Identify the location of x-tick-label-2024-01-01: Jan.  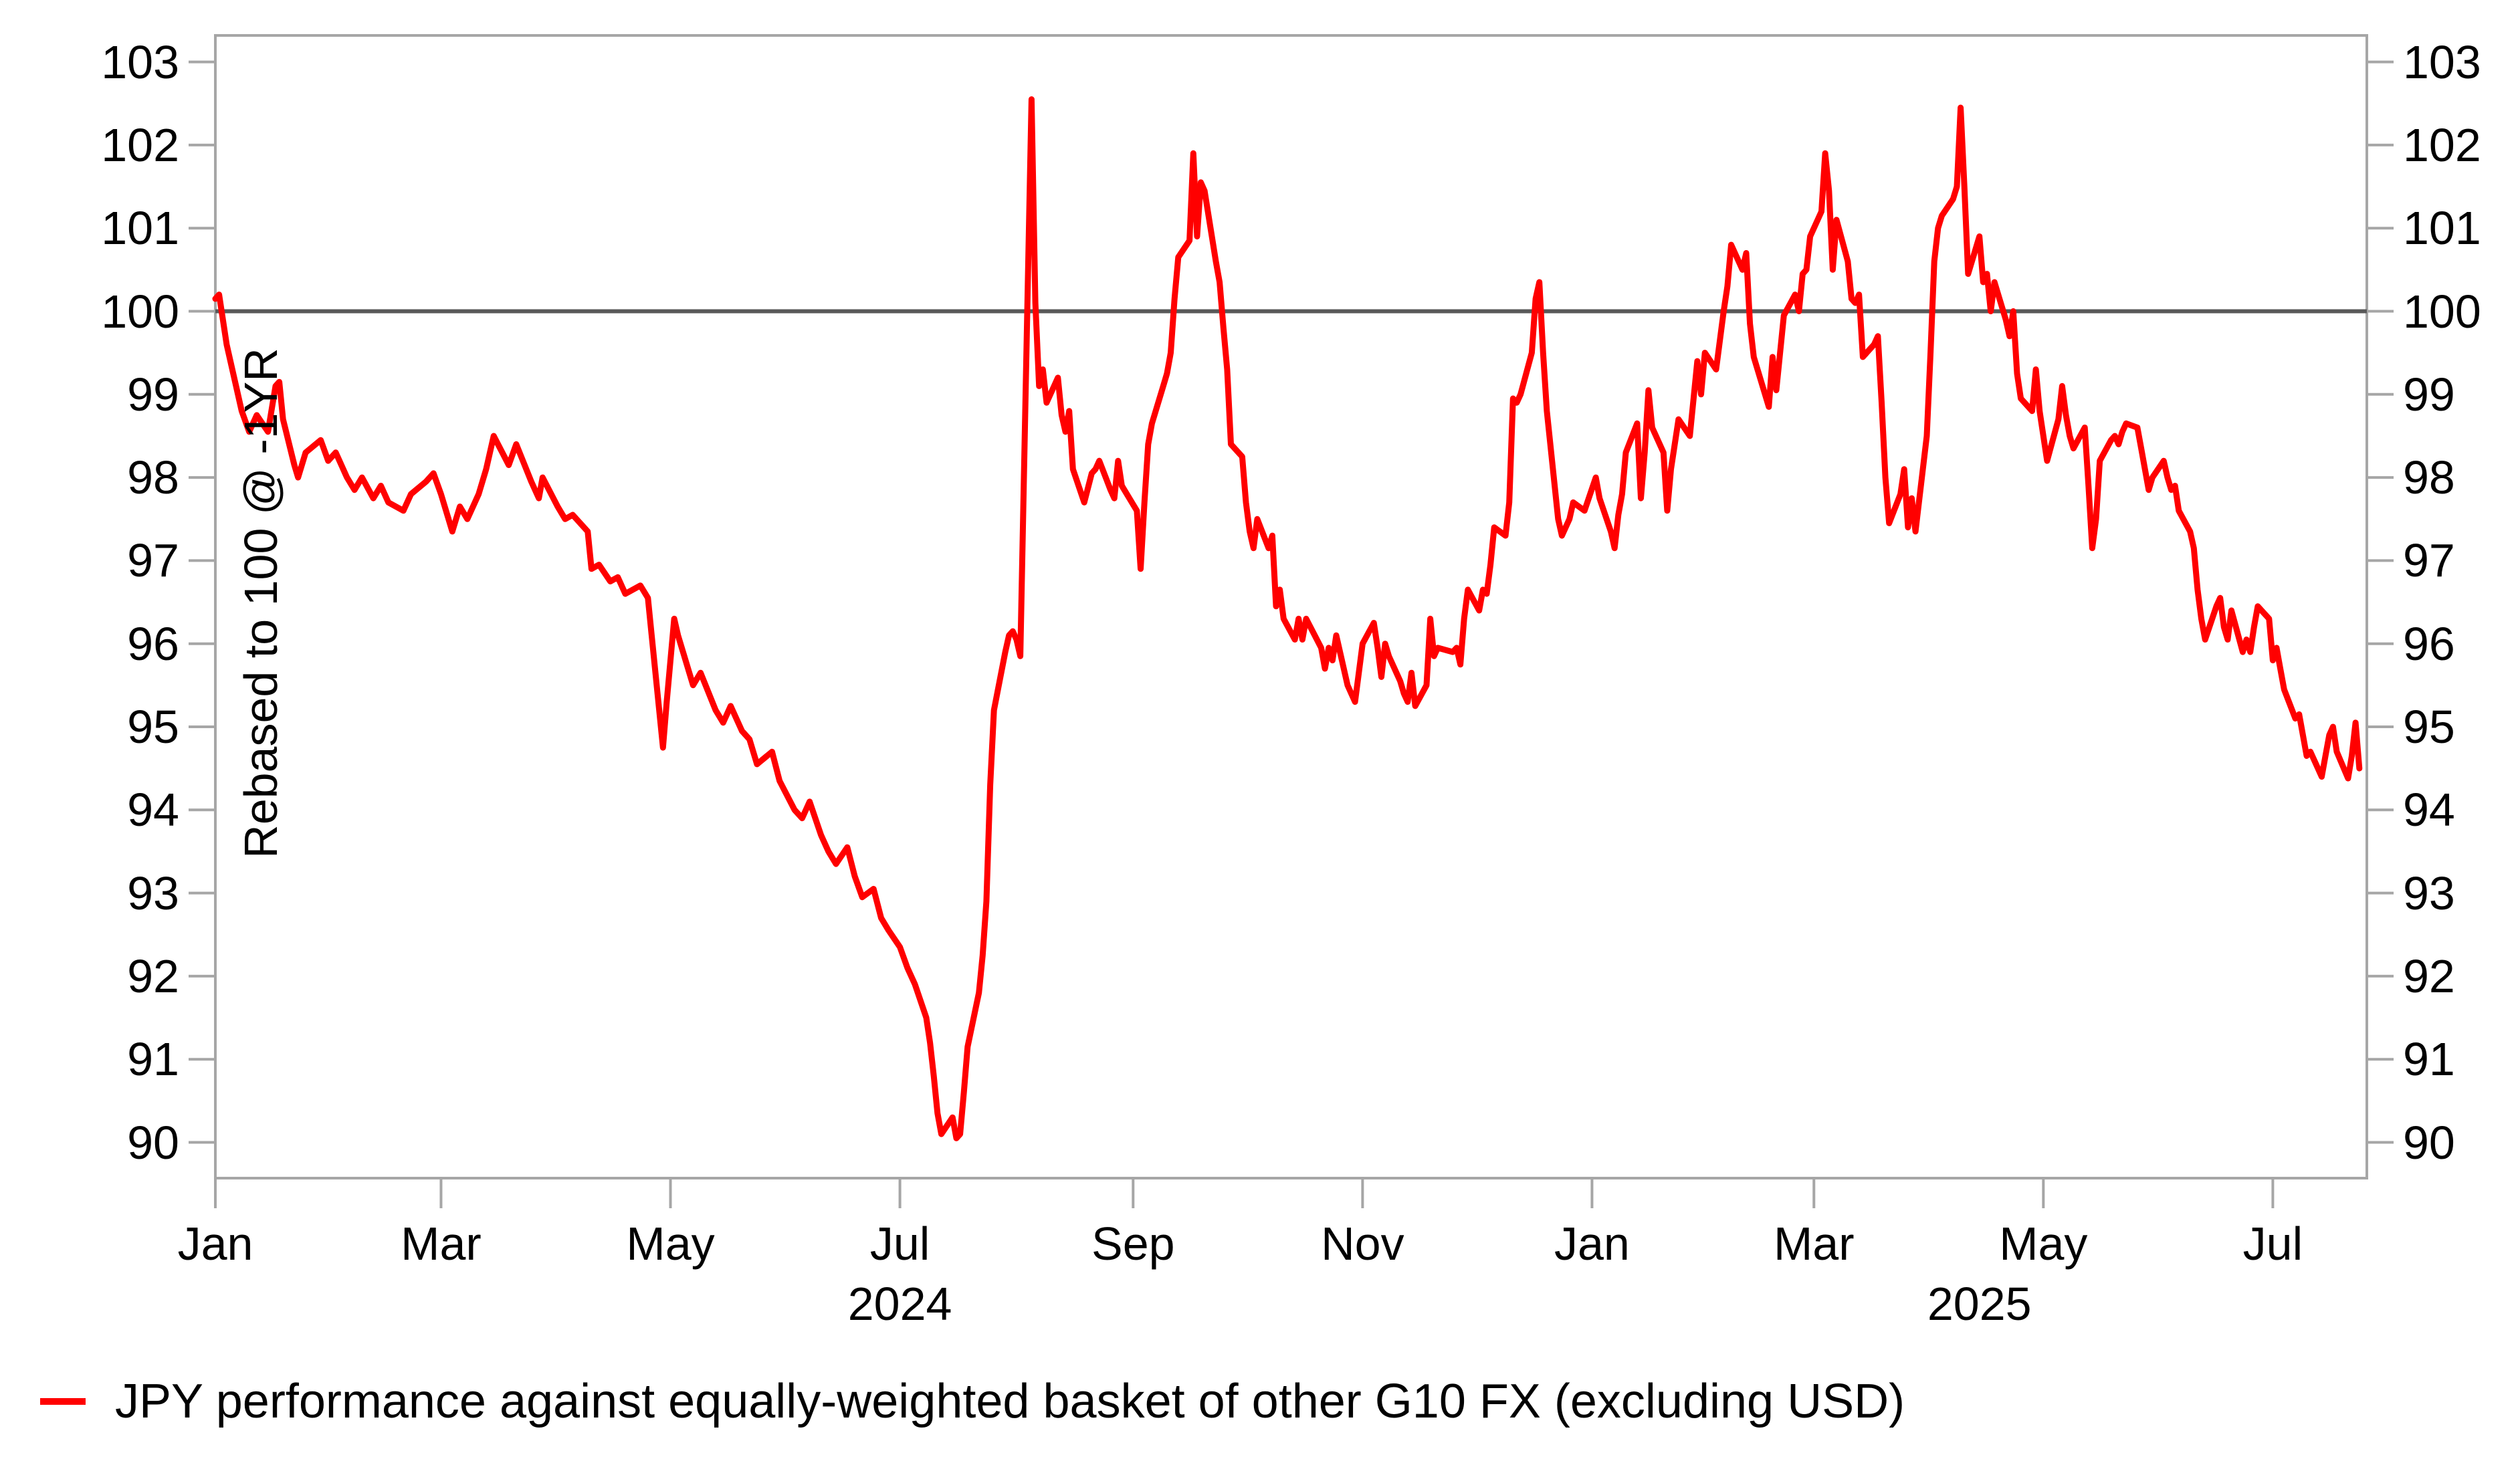
(215, 1244).